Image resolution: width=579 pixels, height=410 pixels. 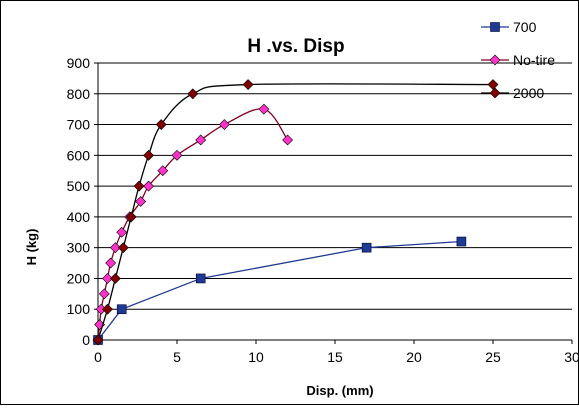 I want to click on legend-entry: No-tire, so click(x=518, y=60).